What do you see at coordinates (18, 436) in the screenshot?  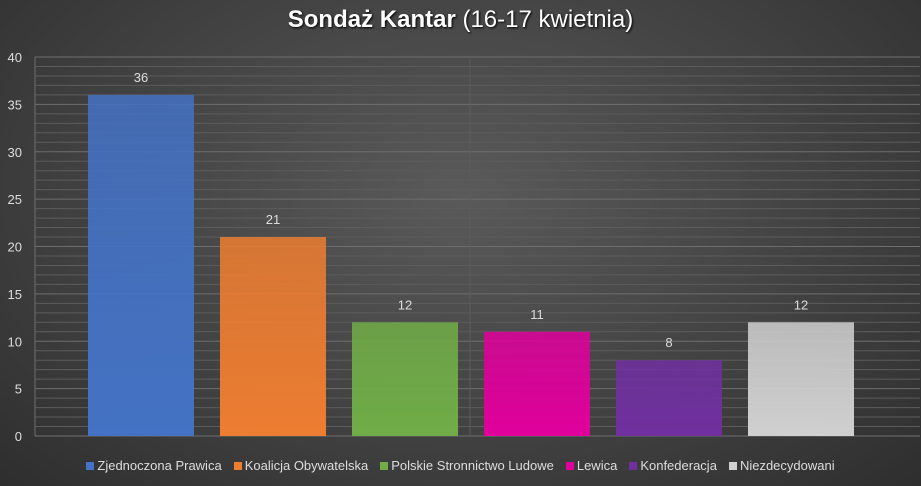 I see `y-tick-label: 0` at bounding box center [18, 436].